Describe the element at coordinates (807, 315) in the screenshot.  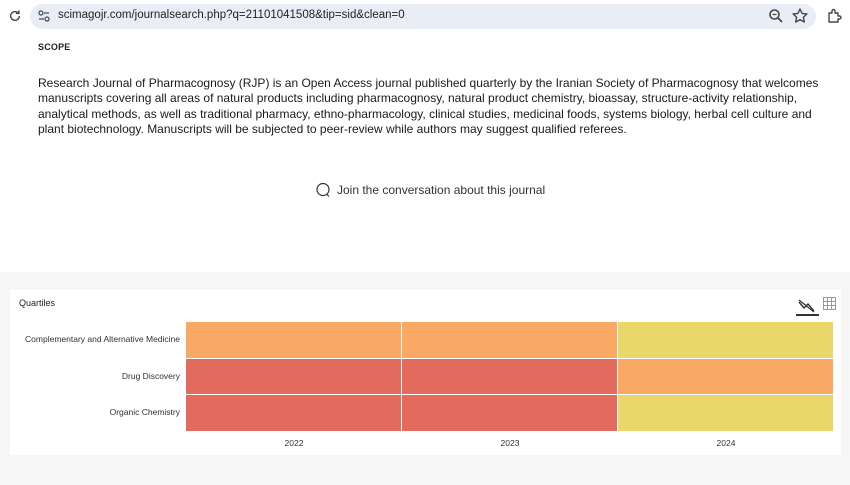
I see `chart-view-active-indicator` at that location.